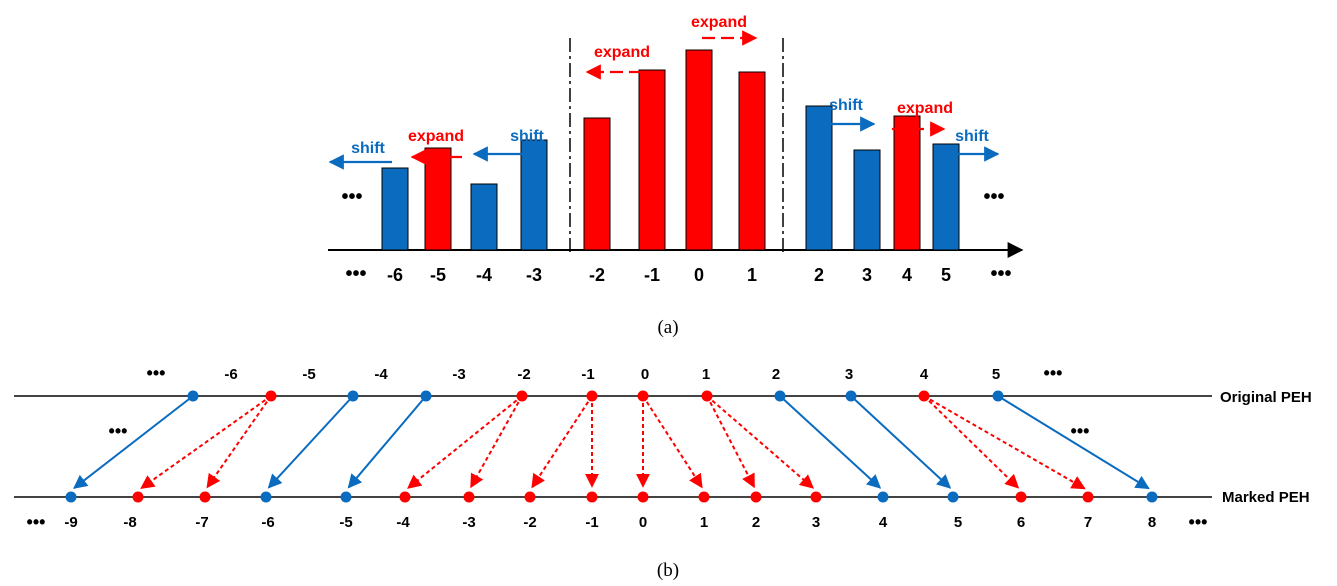 Image resolution: width=1337 pixels, height=586 pixels. I want to click on bar--4, so click(484, 217).